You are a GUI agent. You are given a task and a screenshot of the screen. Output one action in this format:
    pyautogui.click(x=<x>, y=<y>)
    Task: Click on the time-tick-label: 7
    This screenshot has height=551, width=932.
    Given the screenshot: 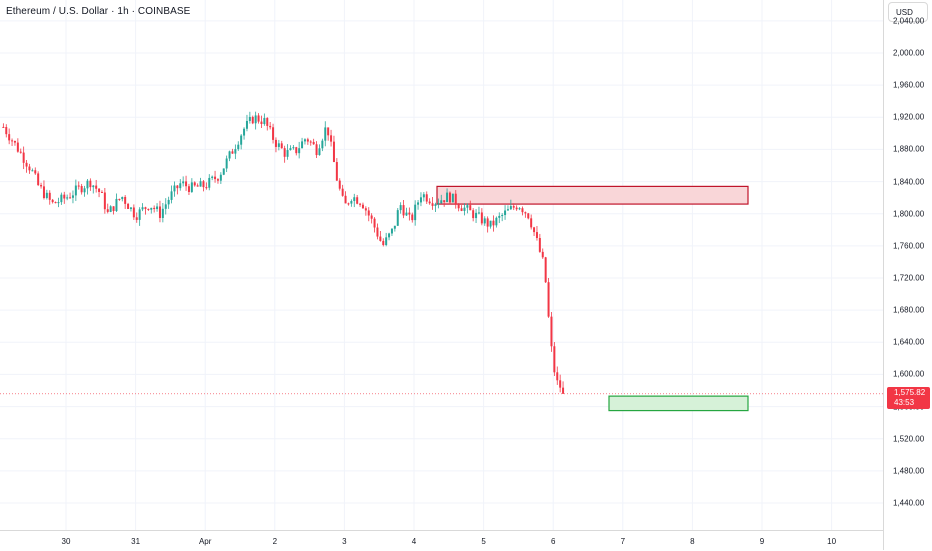 What is the action you would take?
    pyautogui.click(x=623, y=541)
    